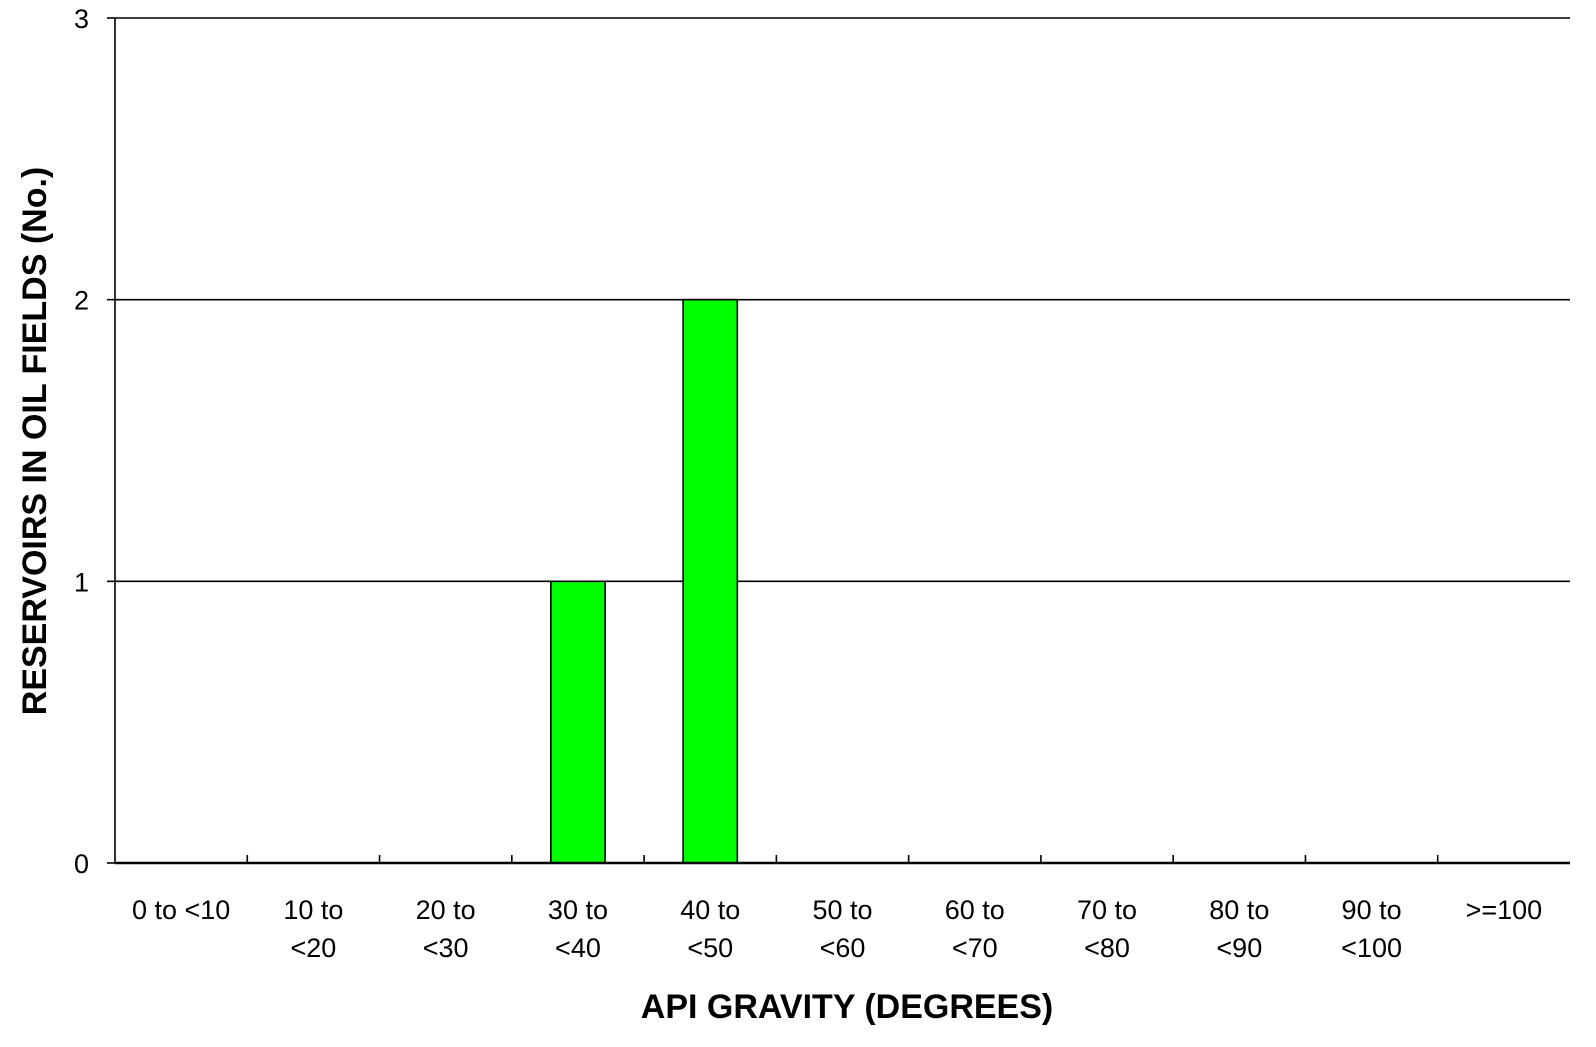 The image size is (1596, 1047). What do you see at coordinates (847, 1007) in the screenshot?
I see `x-axis-title: API GRAVITY (DEGREES)` at bounding box center [847, 1007].